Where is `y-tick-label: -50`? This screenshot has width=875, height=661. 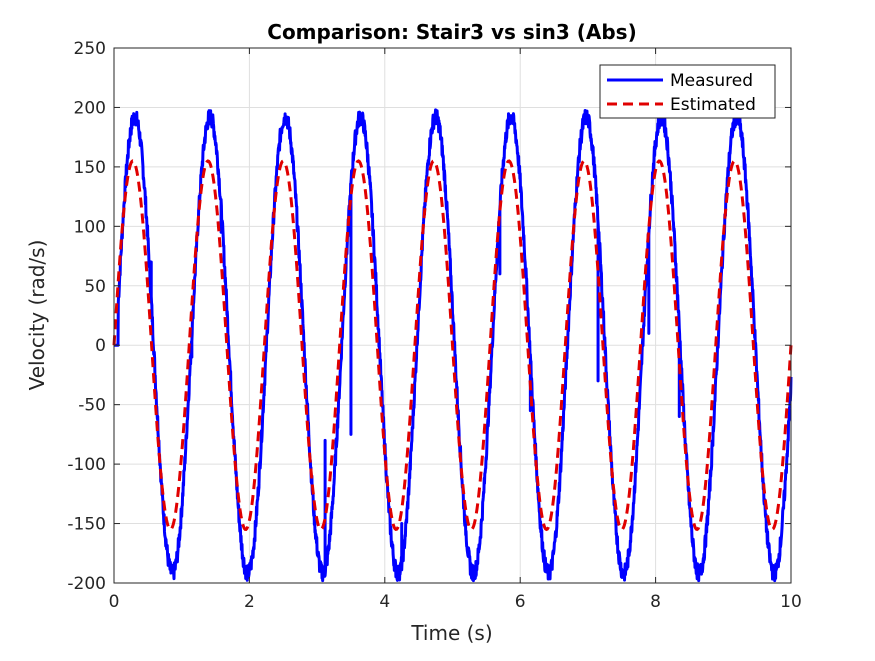
y-tick-label: -50 is located at coordinates (92, 406).